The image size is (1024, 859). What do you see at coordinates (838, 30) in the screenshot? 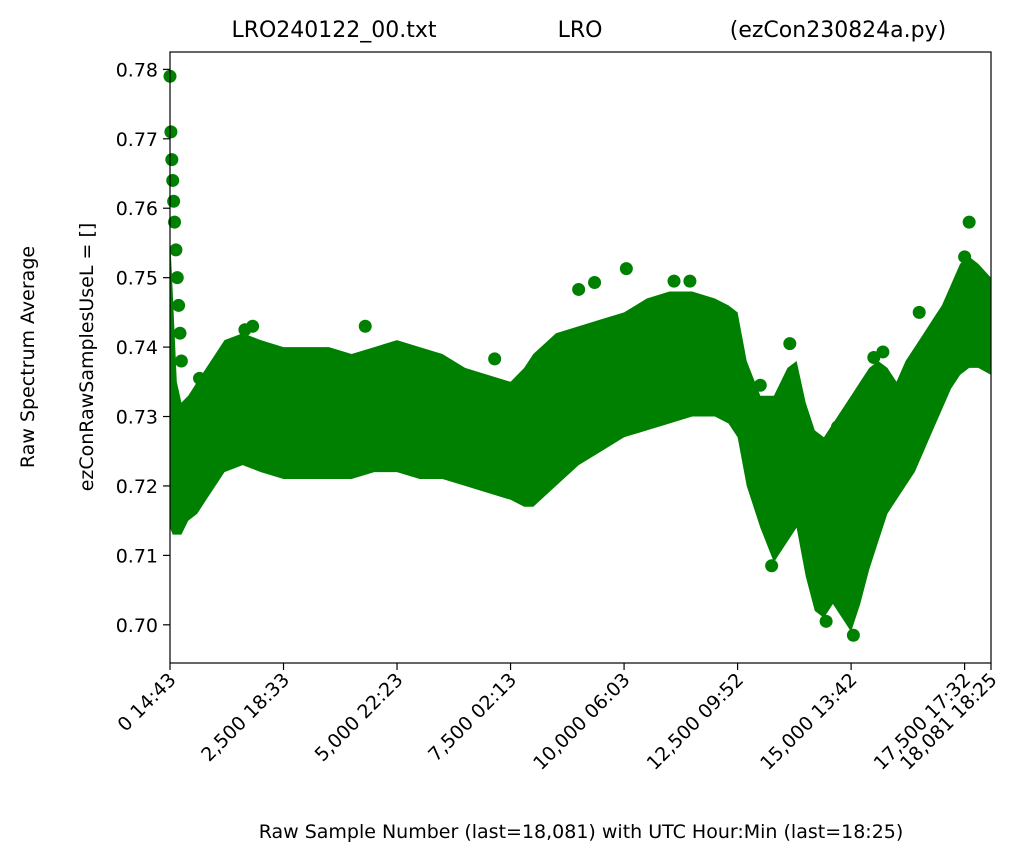
I see `chart-title-script: (ezCon230824a.py)` at bounding box center [838, 30].